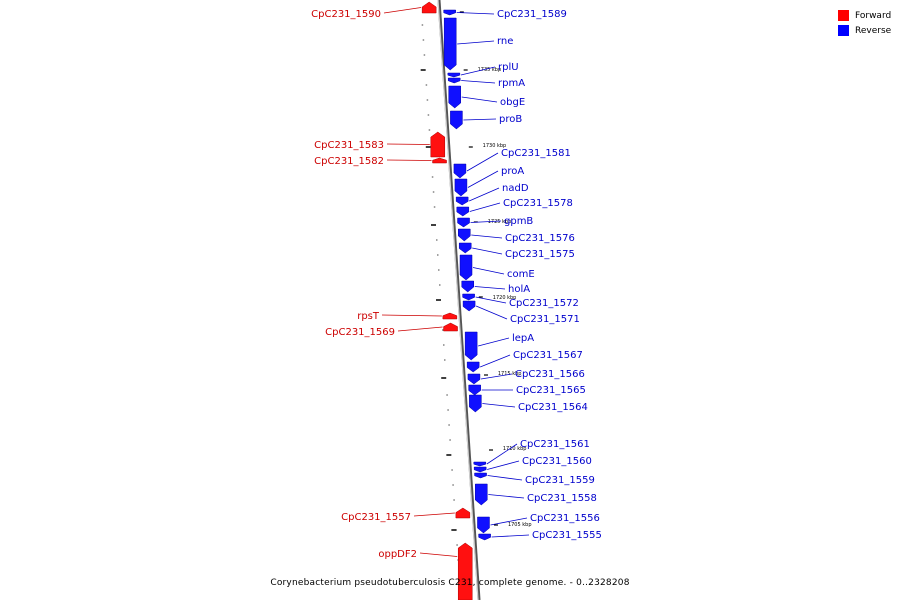  Describe the element at coordinates (553, 407) in the screenshot. I see `gene-label: CpC231_1564` at that location.